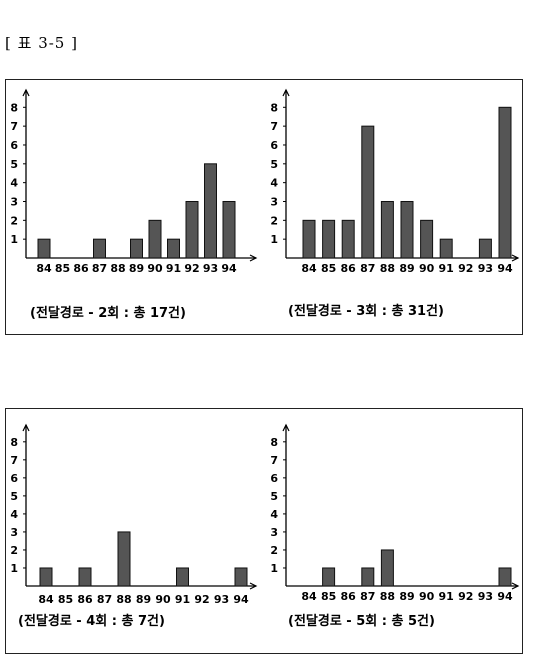 This screenshot has height=666, width=536. I want to click on chart-caption: (전달경로 - 5회 : 총 5건), so click(361, 621).